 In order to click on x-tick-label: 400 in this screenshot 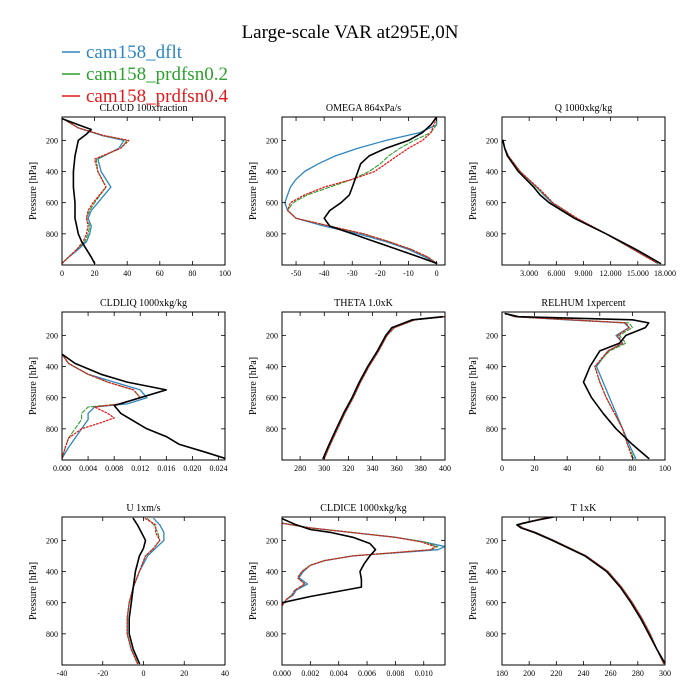, I will do `click(445, 468)`.